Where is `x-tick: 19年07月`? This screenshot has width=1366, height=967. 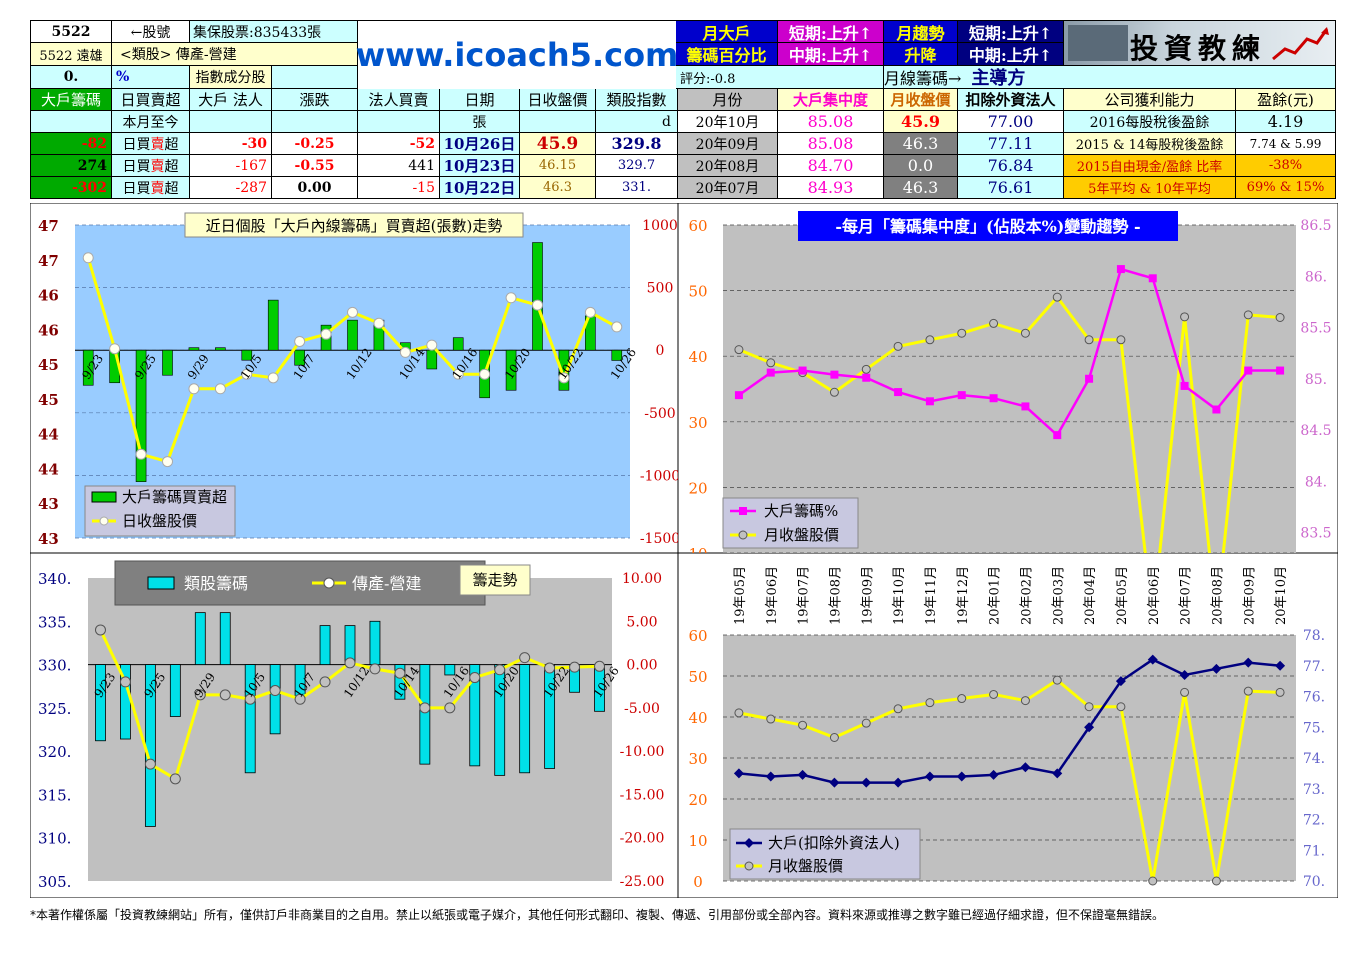 x-tick: 19年07月 is located at coordinates (804, 595).